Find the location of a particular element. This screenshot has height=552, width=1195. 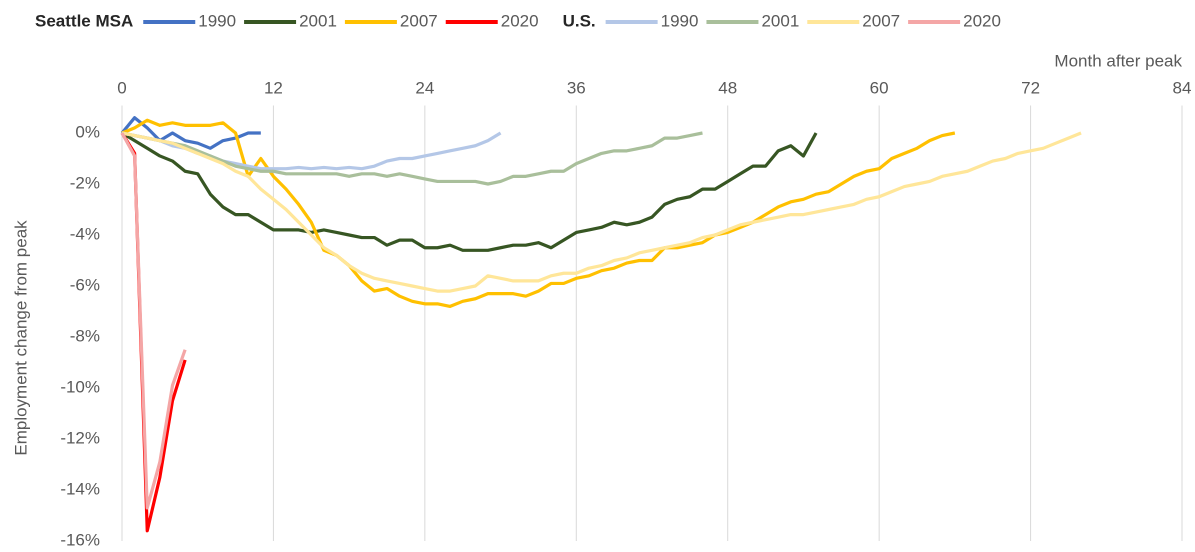

x-axis-title: Month after peak is located at coordinates (1118, 60).